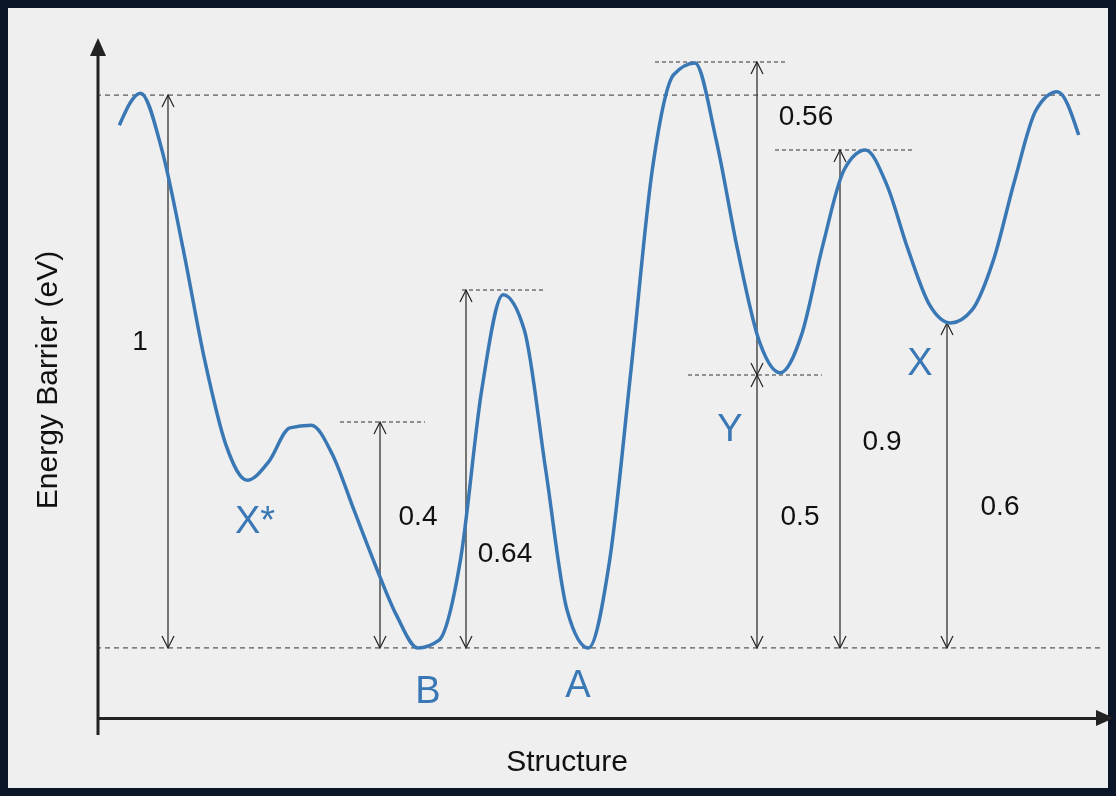 The image size is (1116, 796). What do you see at coordinates (882, 440) in the screenshot?
I see `annotation: 0.9` at bounding box center [882, 440].